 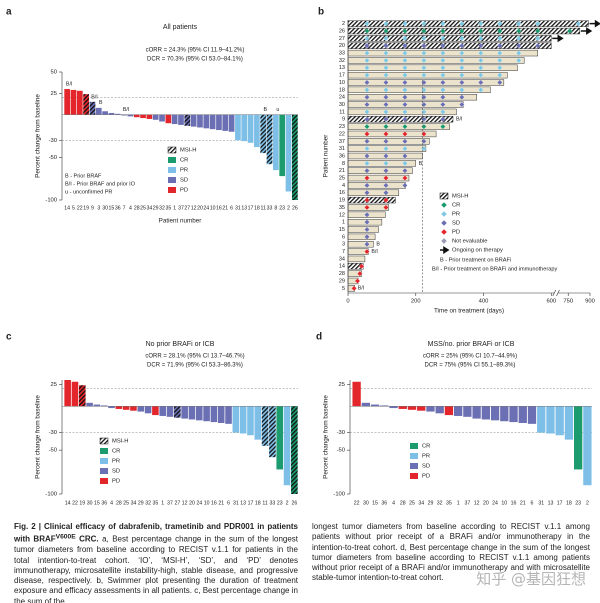 What do you see at coordinates (187, 208) in the screenshot?
I see `x-tick-label: 27` at bounding box center [187, 208].